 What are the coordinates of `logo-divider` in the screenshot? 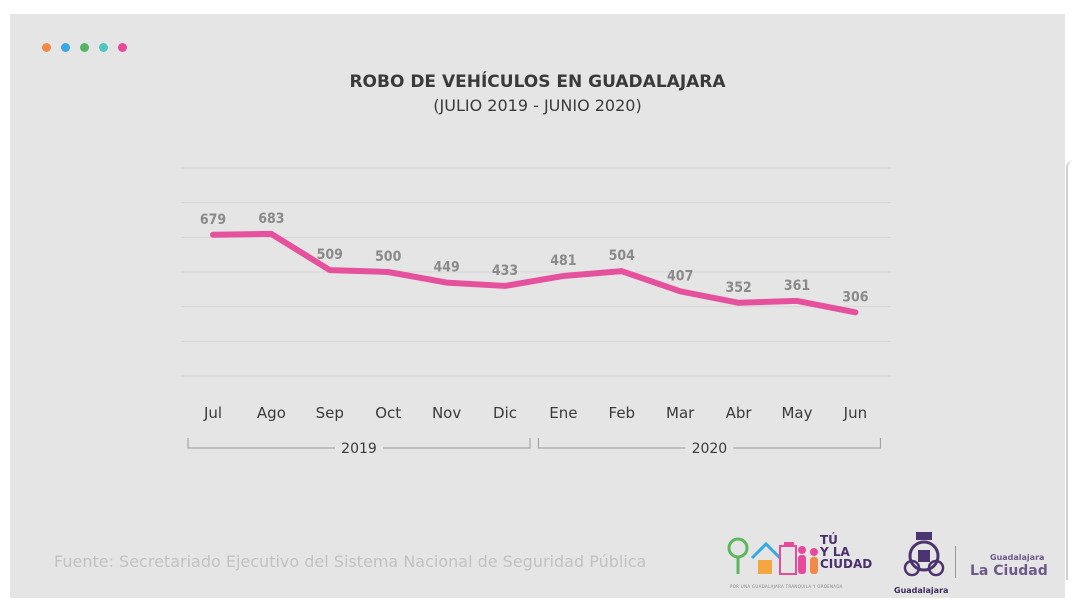 It's located at (955, 562).